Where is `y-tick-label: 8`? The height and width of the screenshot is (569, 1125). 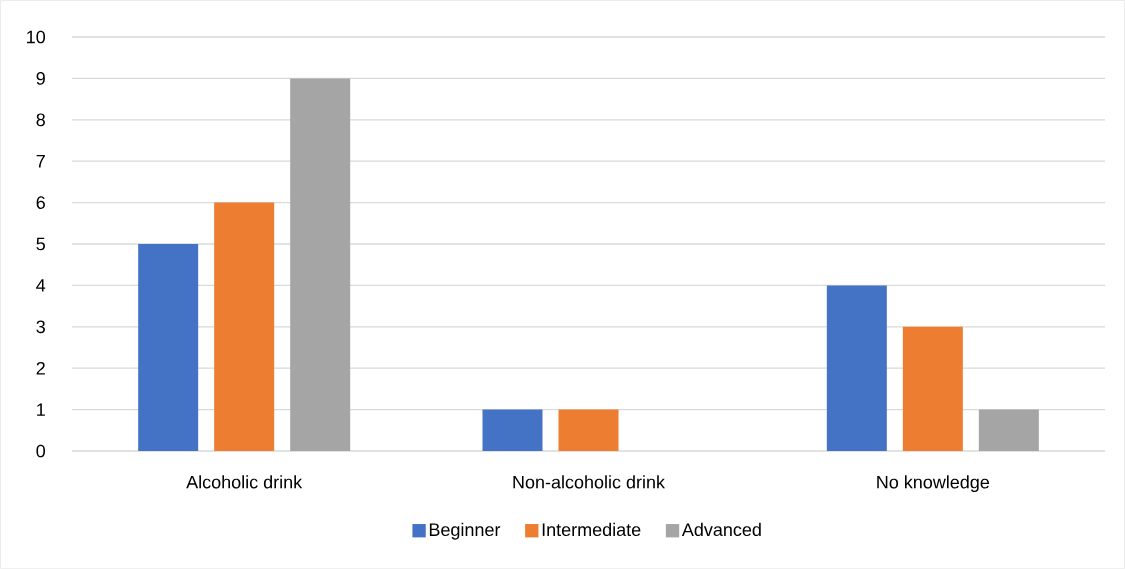
y-tick-label: 8 is located at coordinates (40, 120).